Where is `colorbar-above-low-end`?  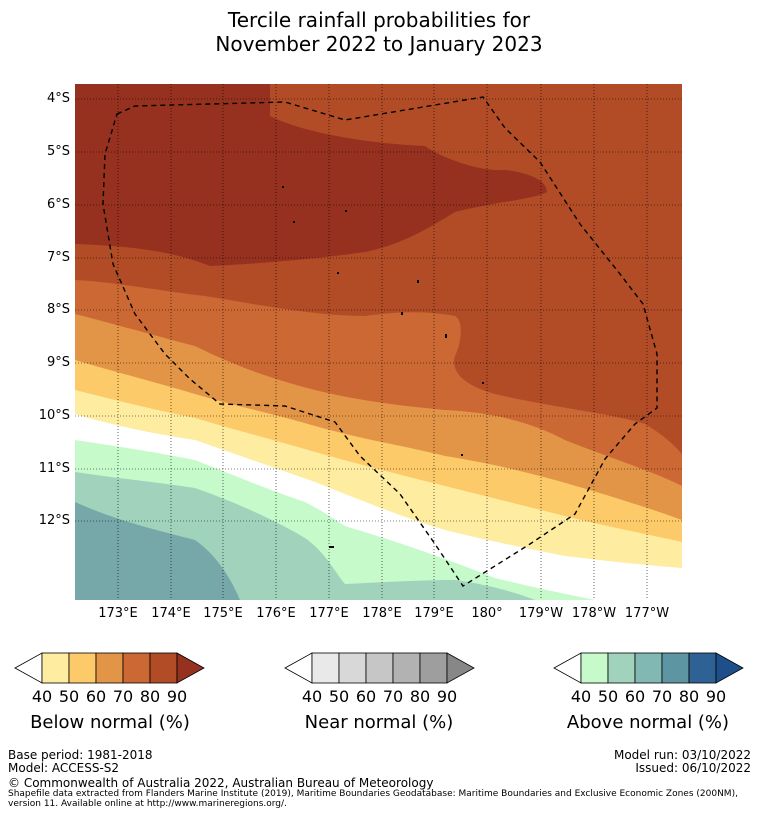
colorbar-above-low-end is located at coordinates (567, 668).